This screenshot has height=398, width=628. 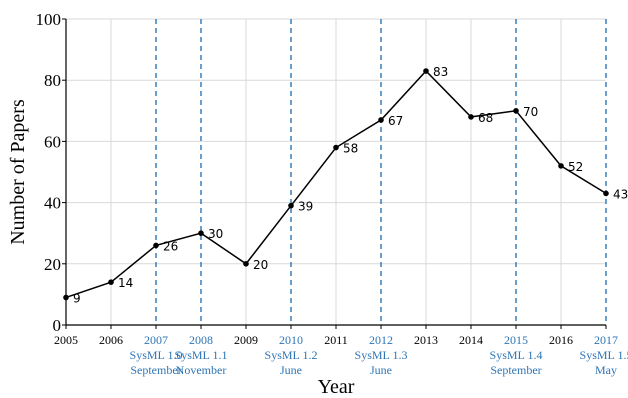 What do you see at coordinates (336, 387) in the screenshot?
I see `x-axis-title: Year` at bounding box center [336, 387].